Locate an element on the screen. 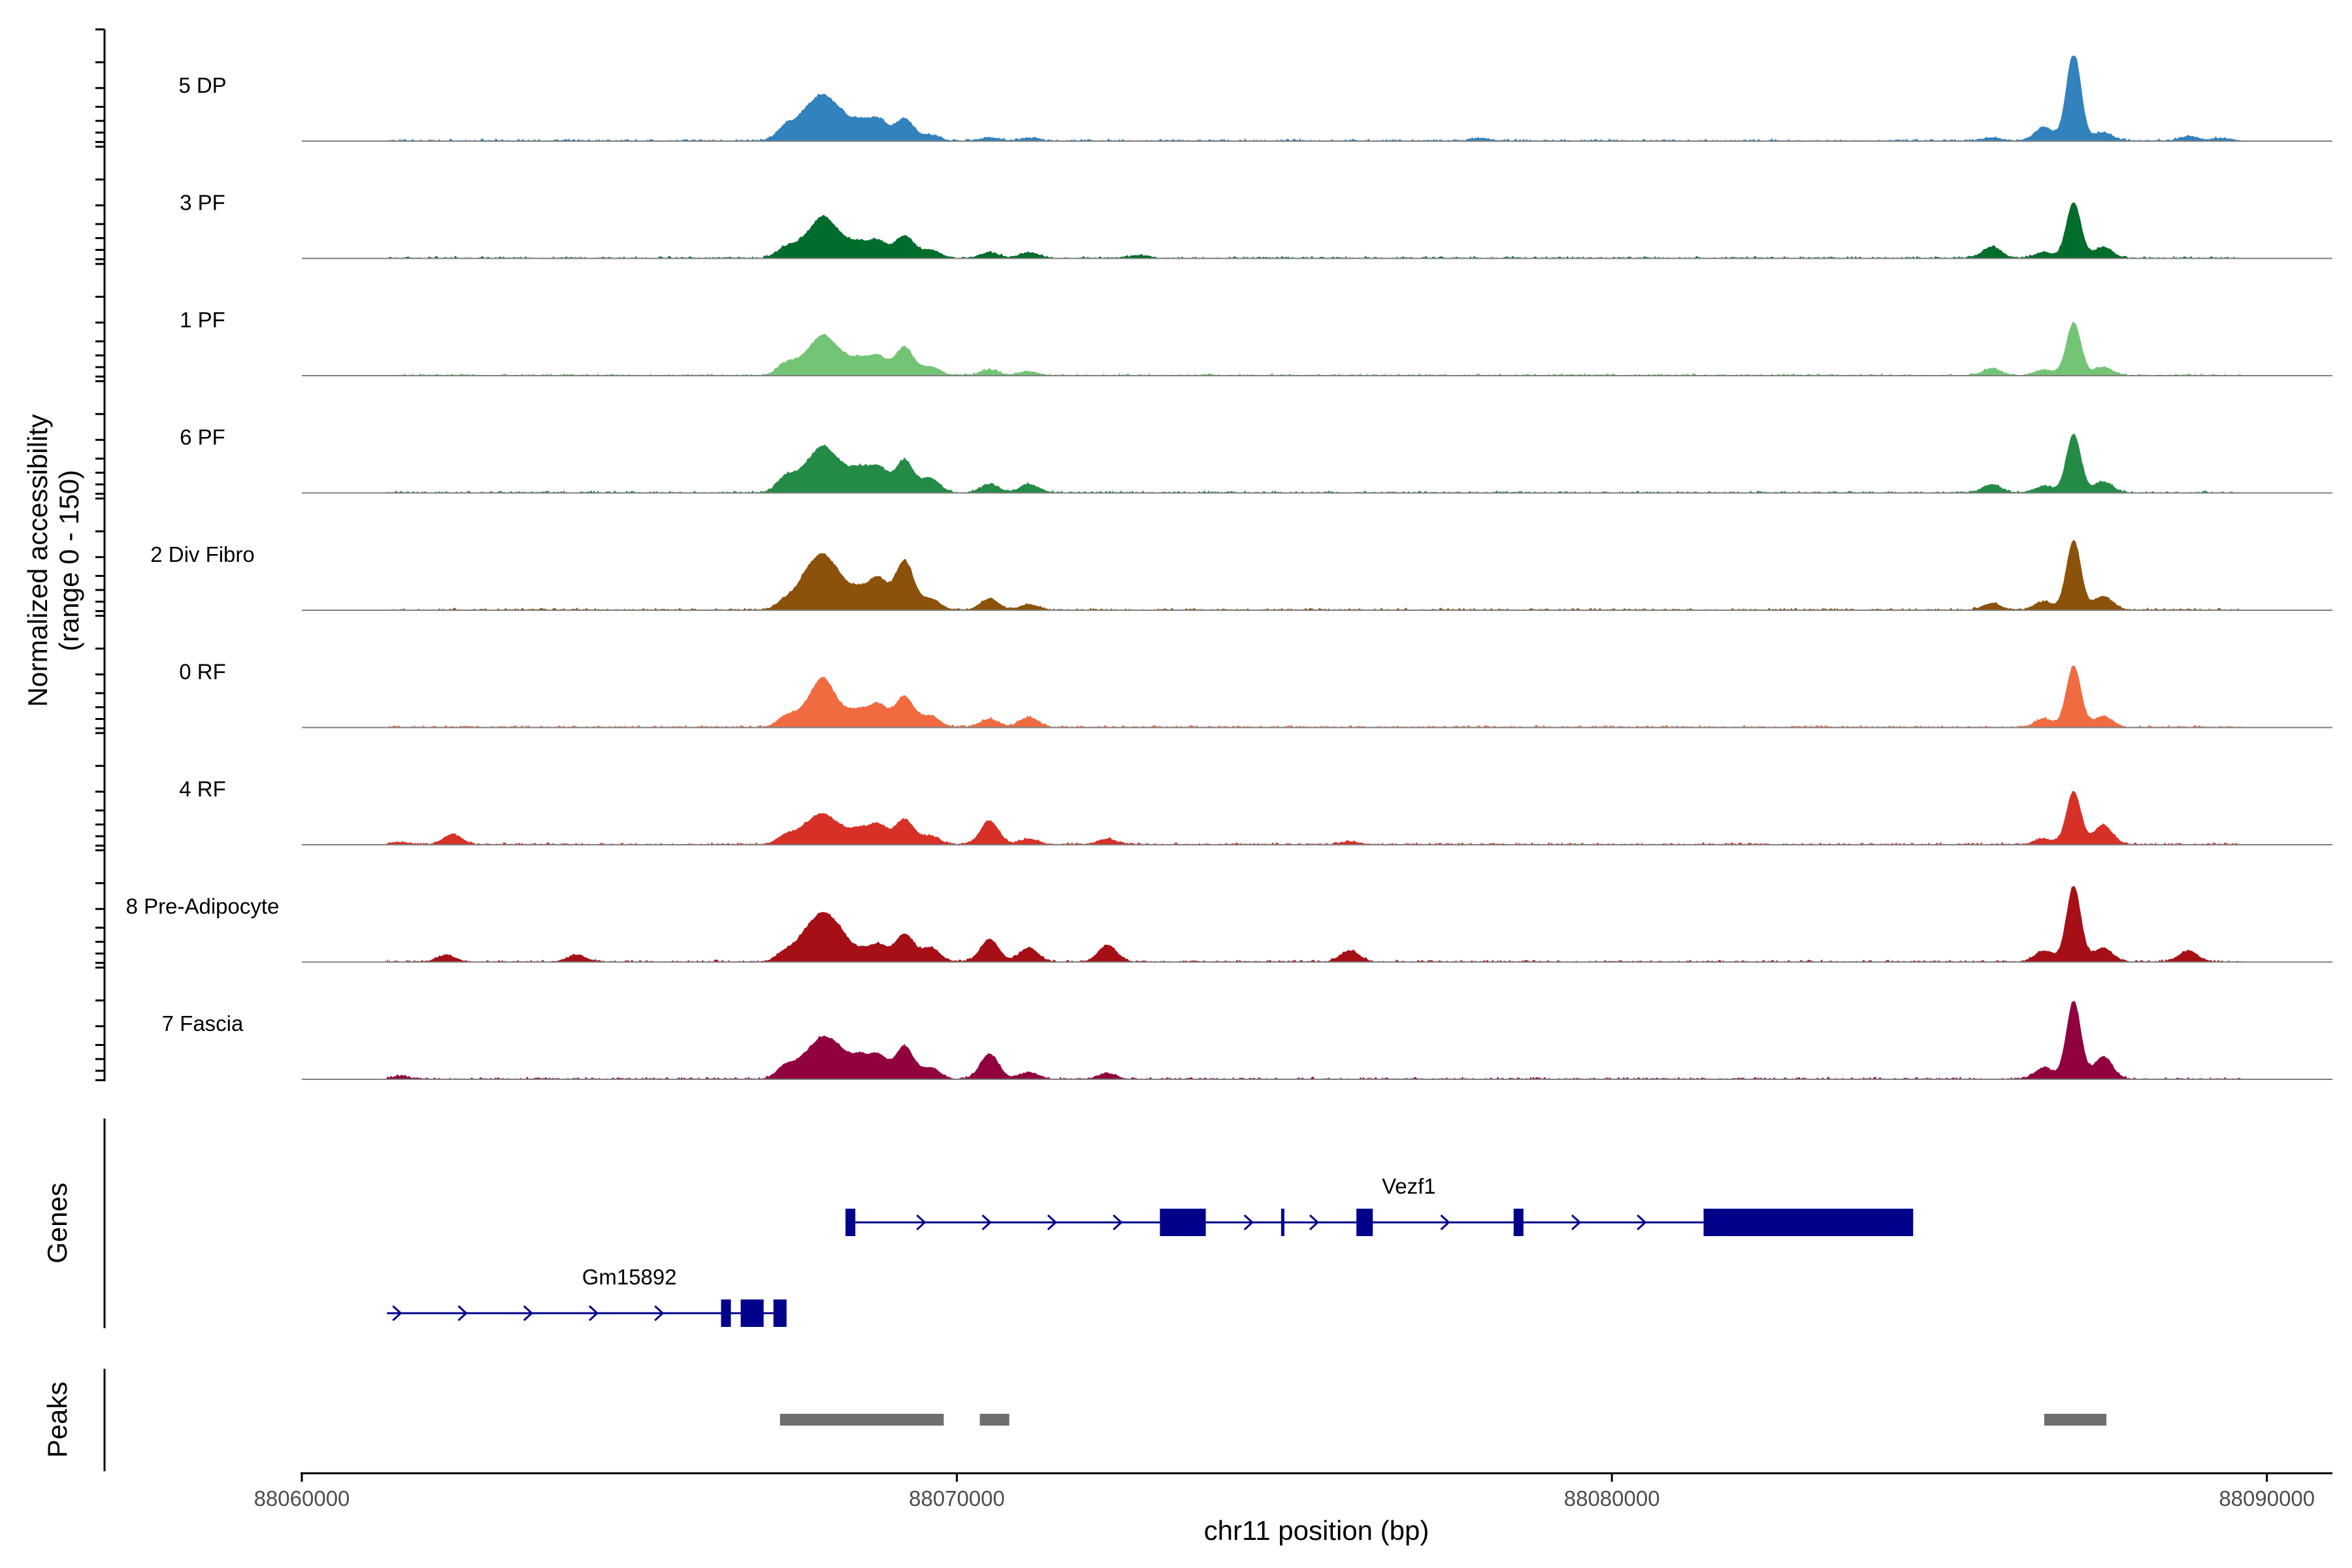 This screenshot has height=1568, width=2352. track-label-4-rf: 4 RF is located at coordinates (202, 789).